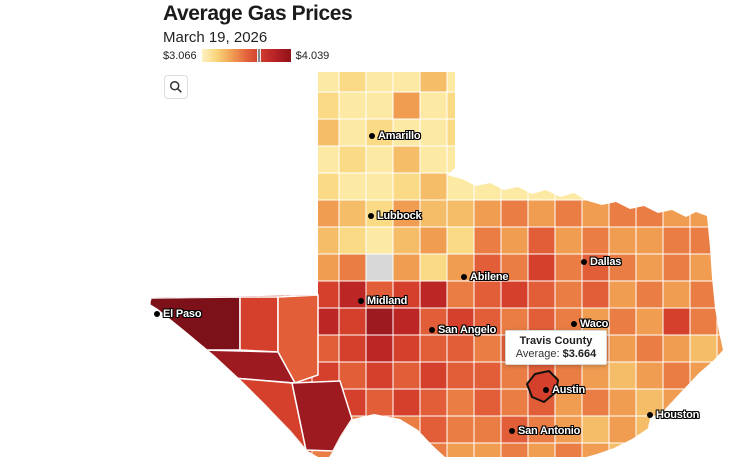 The height and width of the screenshot is (457, 750). What do you see at coordinates (556, 341) in the screenshot?
I see `tooltip-county-name: Travis County` at bounding box center [556, 341].